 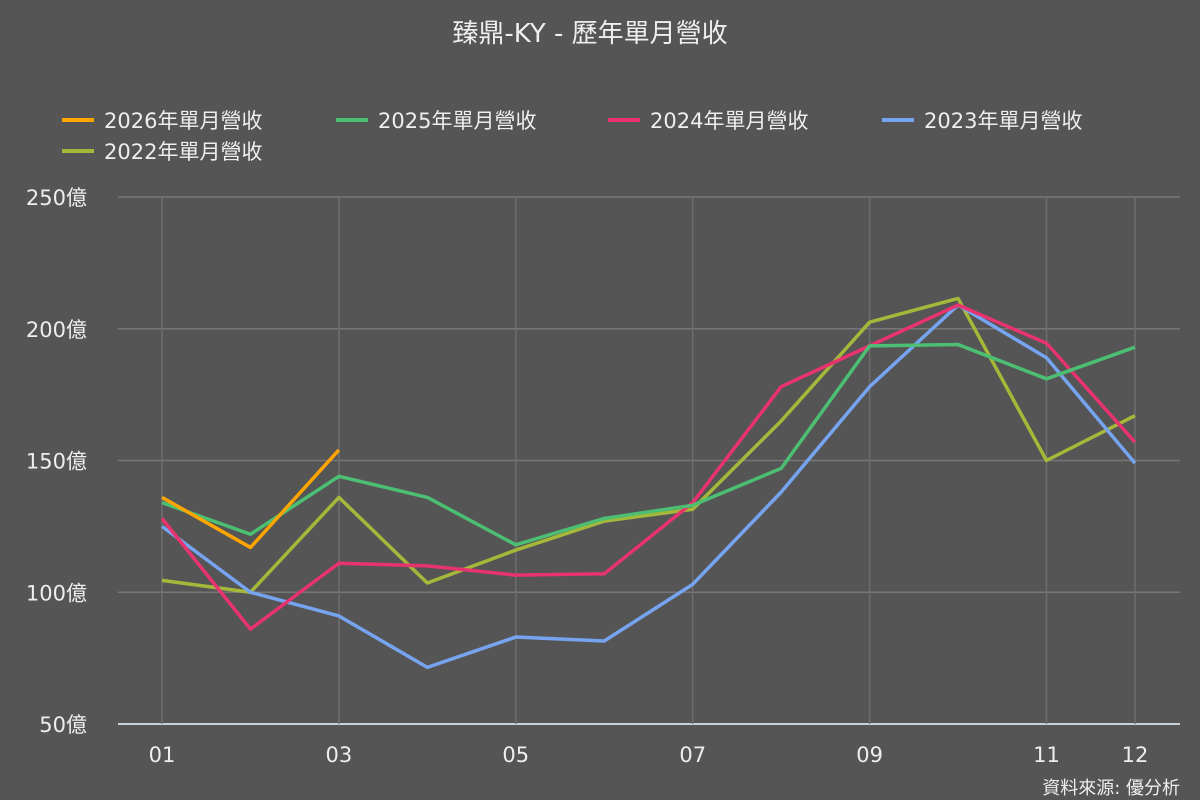 What do you see at coordinates (1046, 755) in the screenshot?
I see `x-tick-label: 11` at bounding box center [1046, 755].